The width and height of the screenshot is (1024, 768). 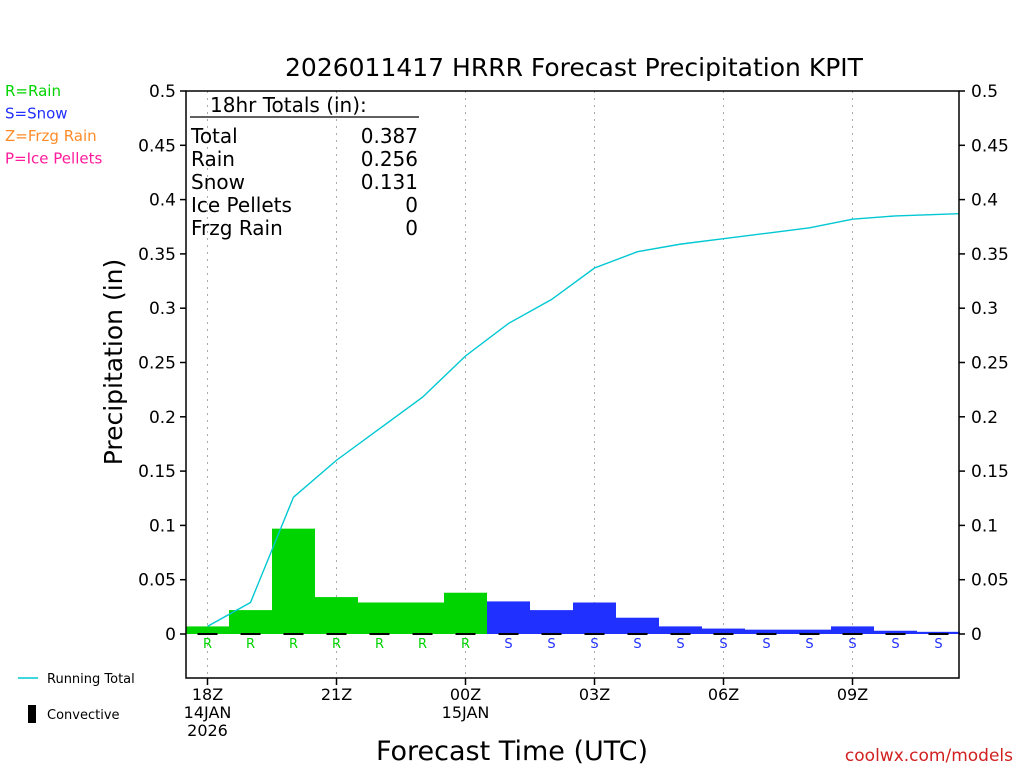 I want to click on y-tick-label-left-0: 0, so click(x=170, y=635).